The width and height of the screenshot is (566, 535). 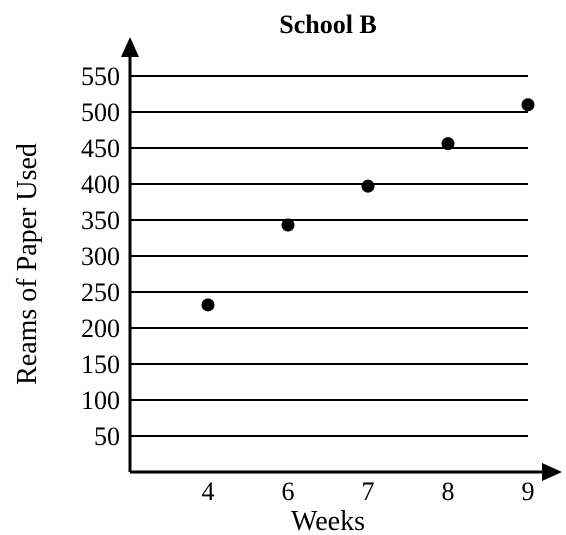 I want to click on x-tick-labels: 4 6 7 8 9, so click(x=368, y=491).